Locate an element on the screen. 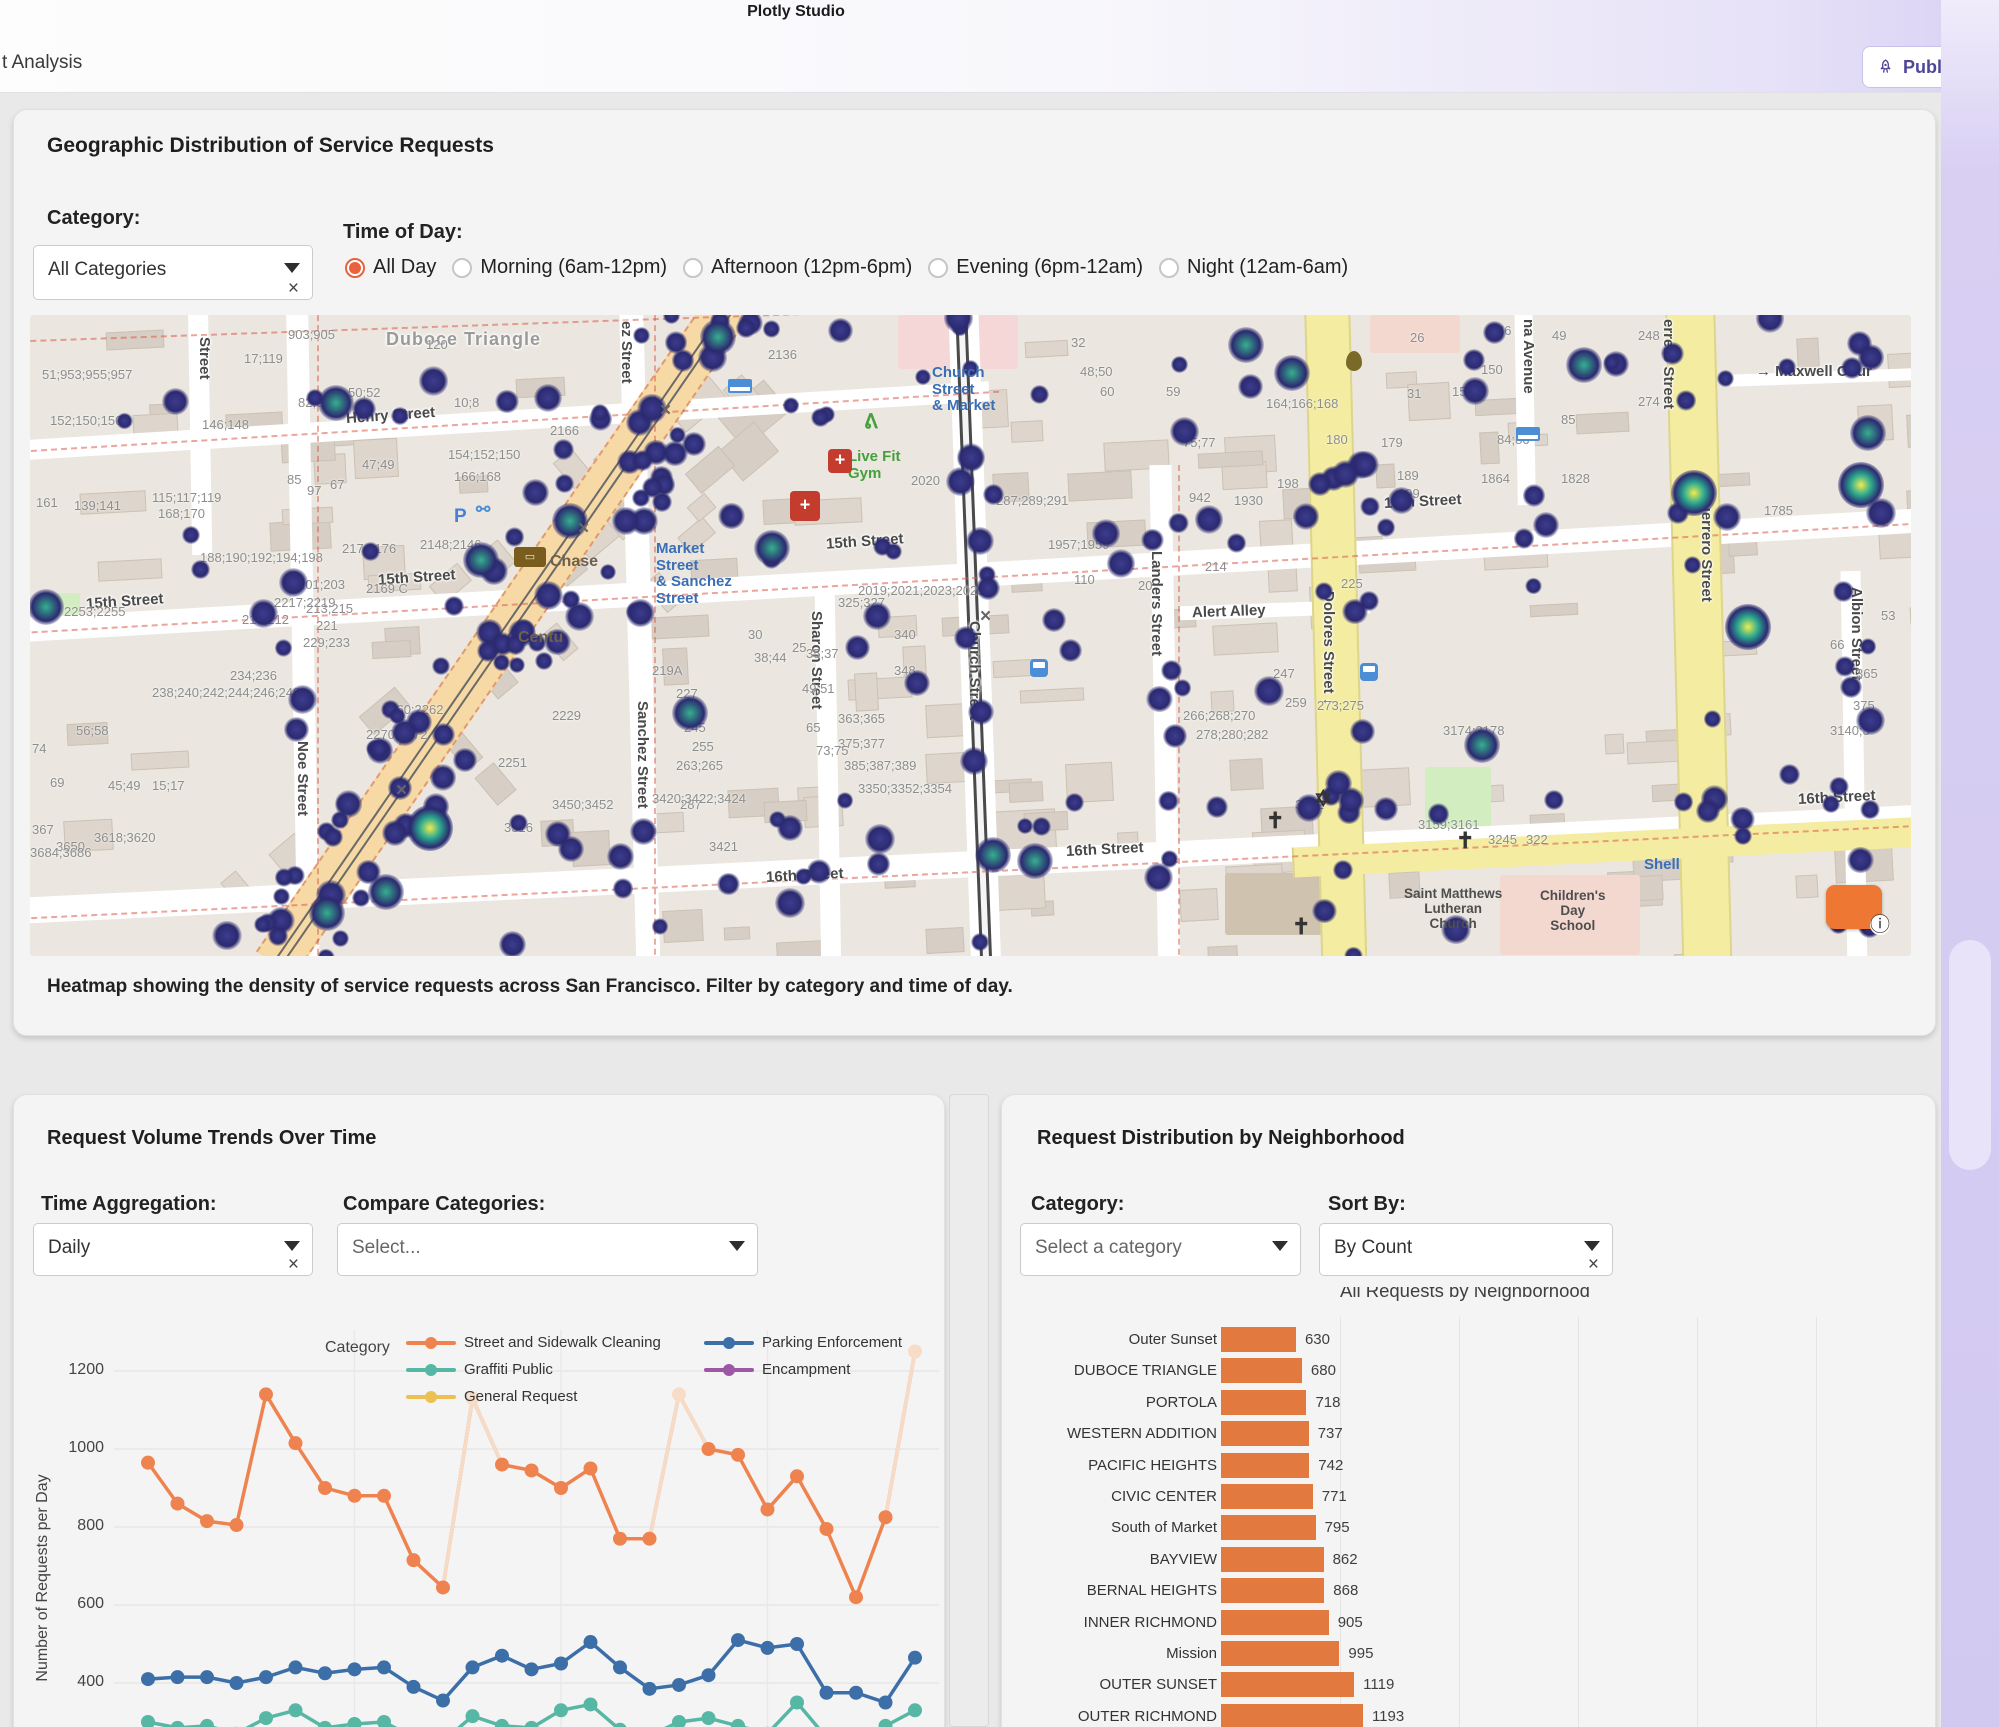 This screenshot has height=1727, width=1999. time-aggregation-dropdown: Daily × is located at coordinates (173, 1249).